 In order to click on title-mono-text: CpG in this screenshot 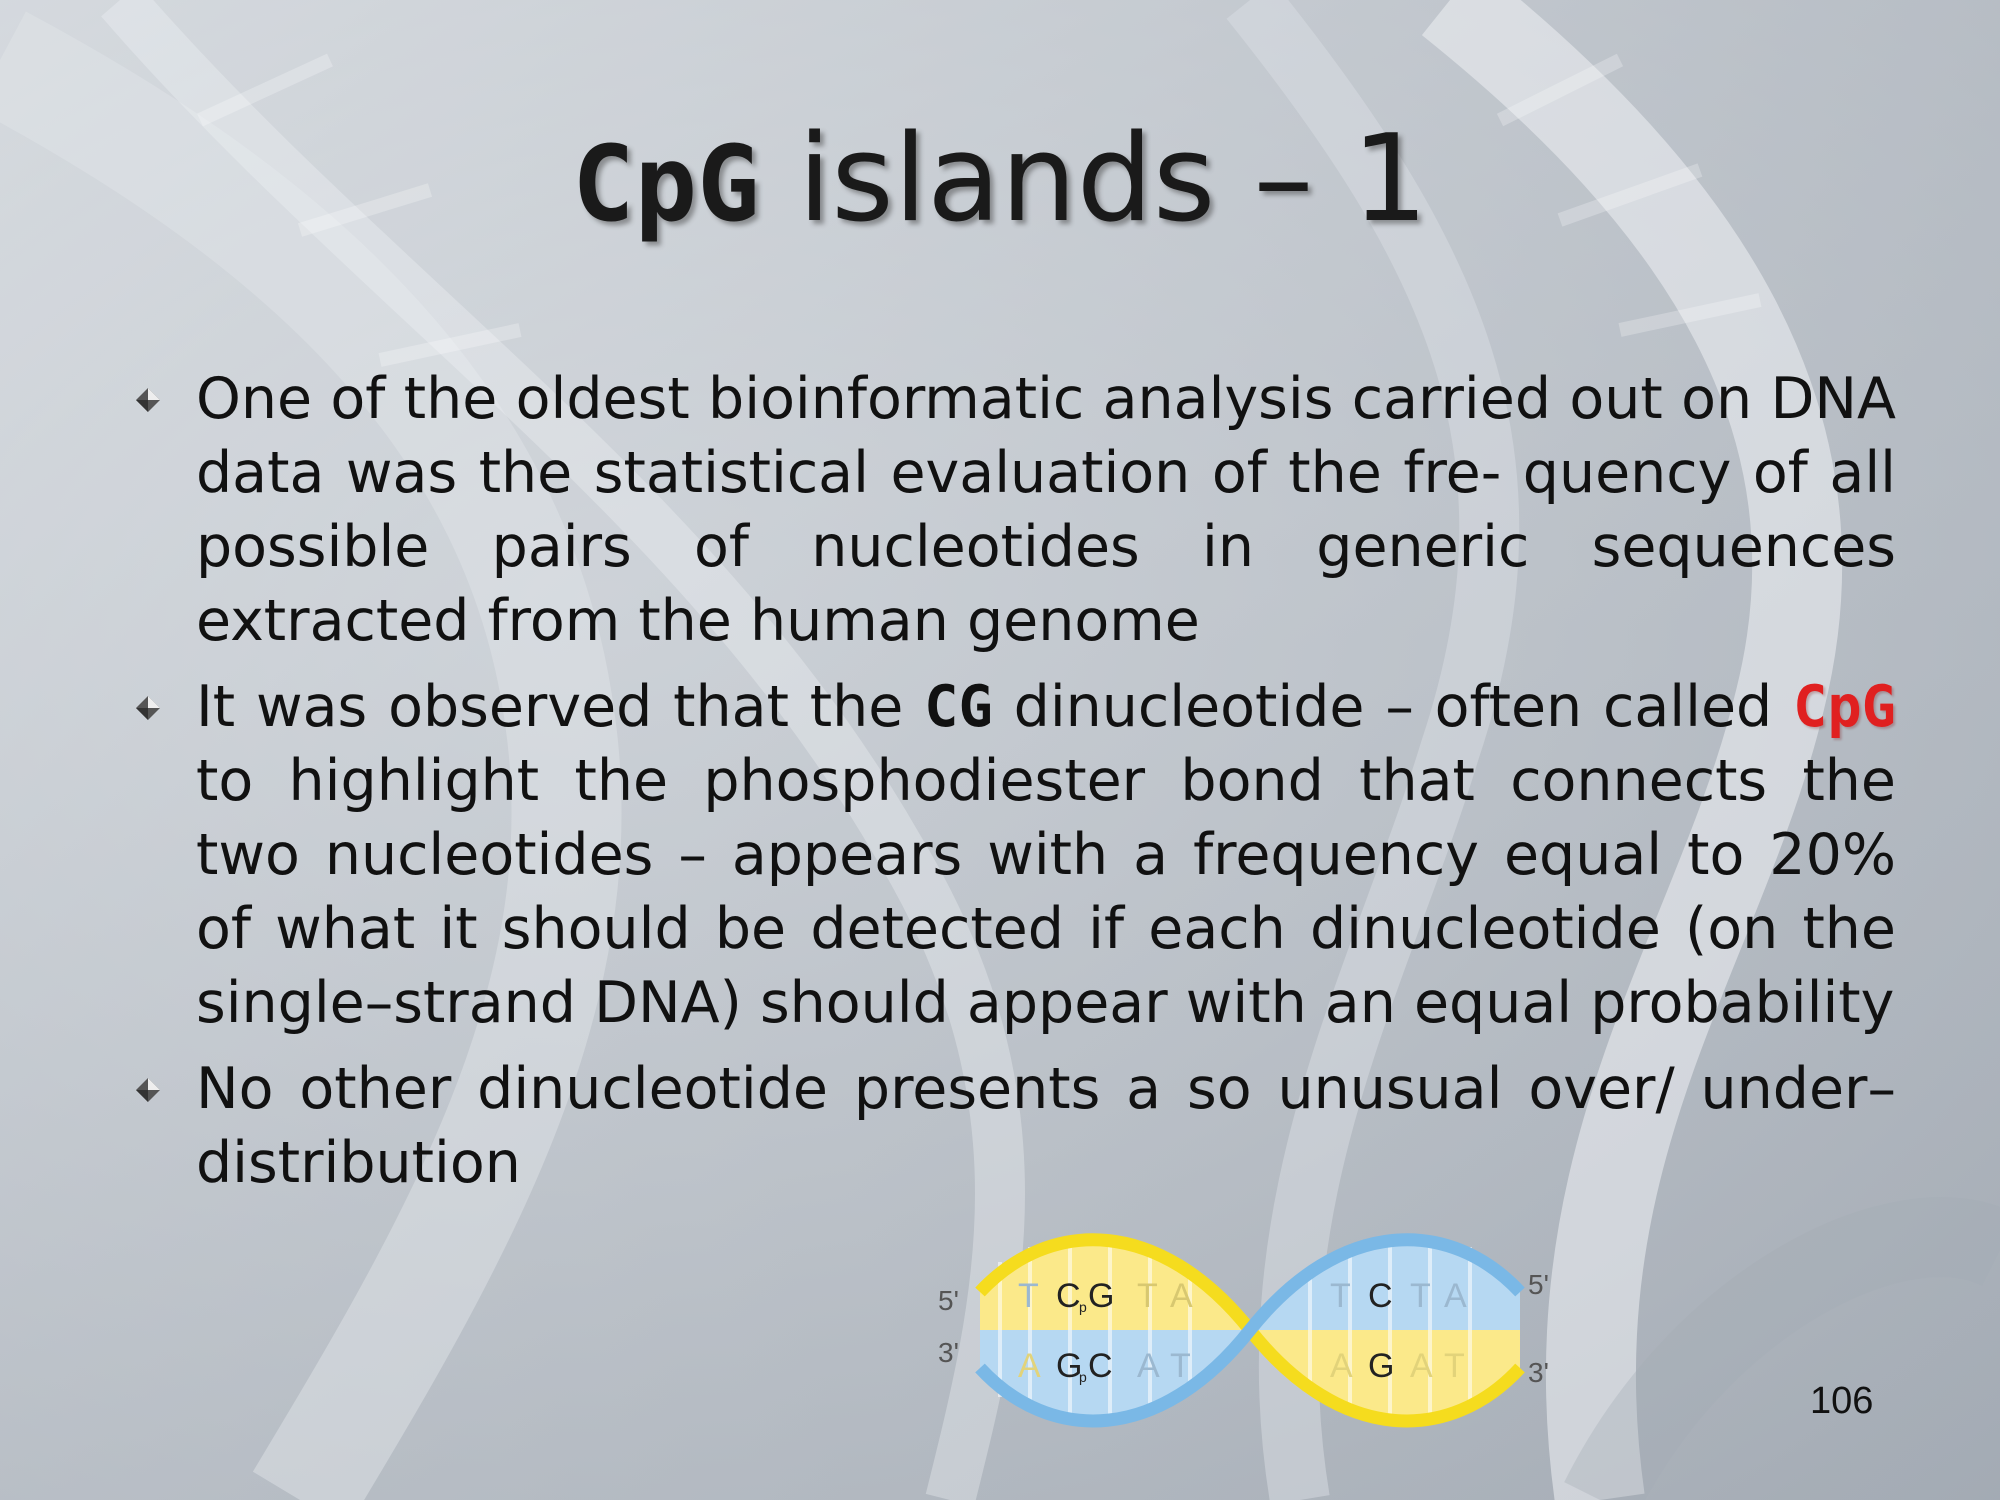, I will do `click(665, 184)`.